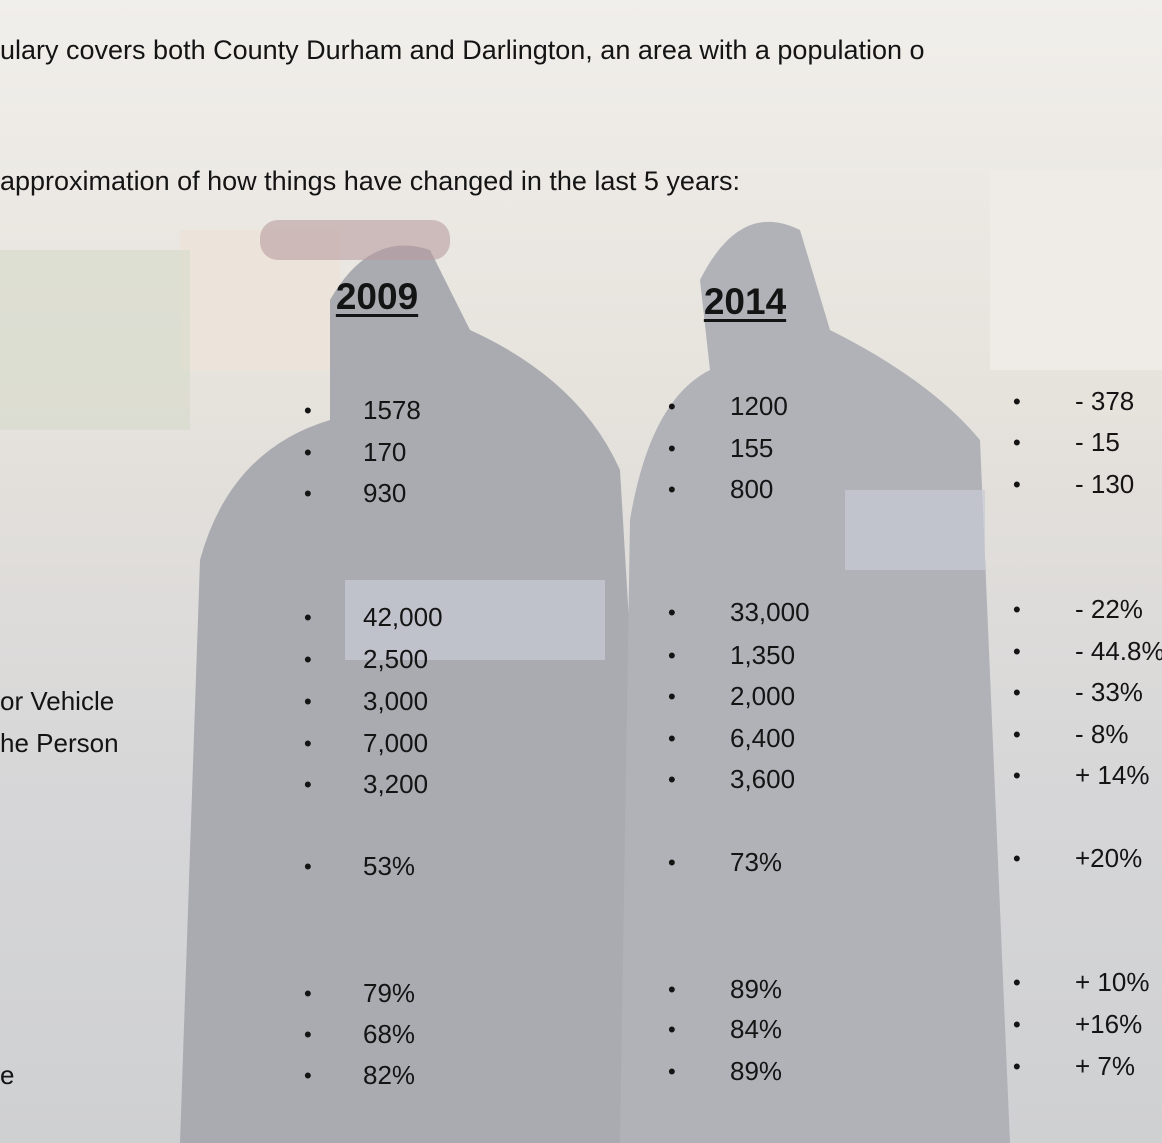 This screenshot has width=1162, height=1143. Describe the element at coordinates (389, 1075) in the screenshot. I see `cell-value: 82%` at that location.